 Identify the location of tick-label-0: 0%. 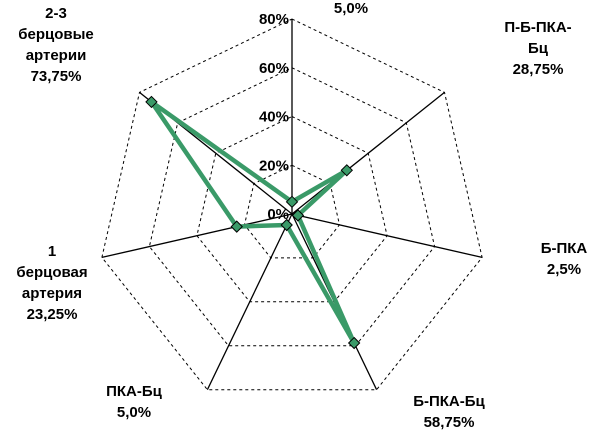
(278, 214).